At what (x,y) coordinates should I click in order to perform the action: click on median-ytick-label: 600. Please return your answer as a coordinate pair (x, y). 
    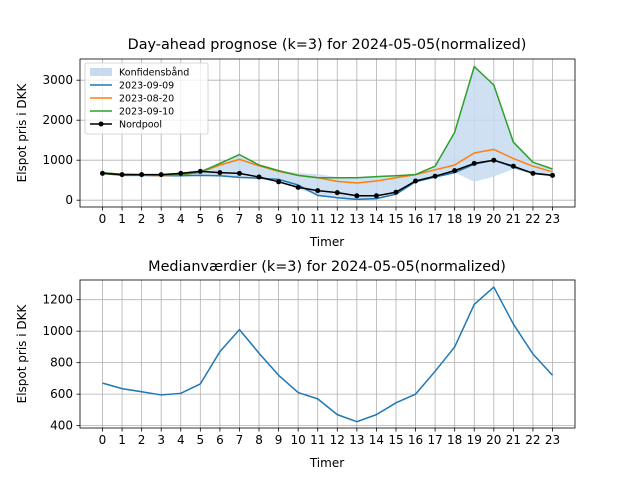
    Looking at the image, I should click on (61, 394).